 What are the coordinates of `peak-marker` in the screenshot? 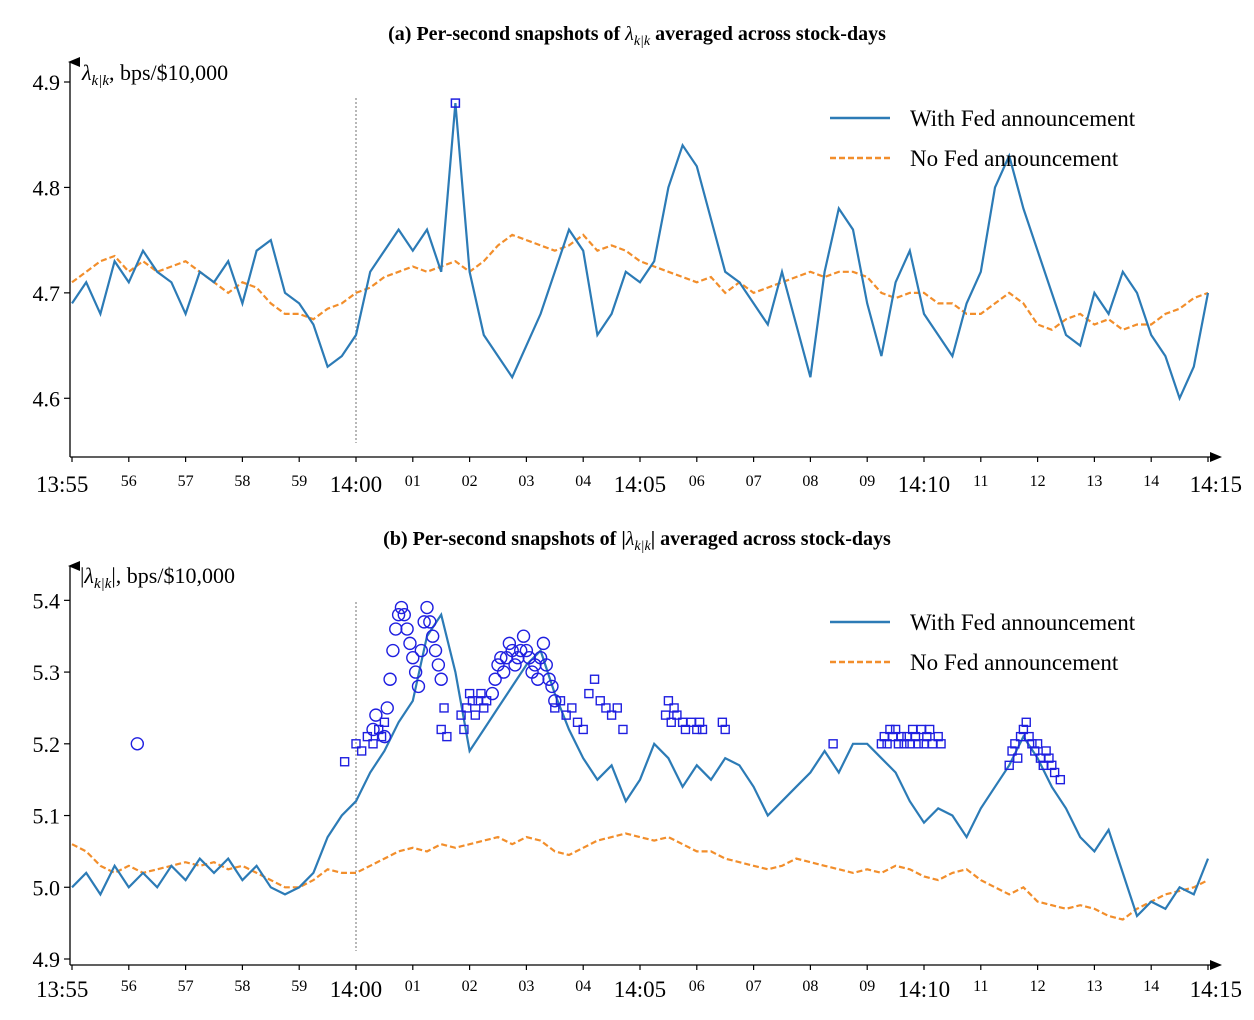 It's located at (455, 103).